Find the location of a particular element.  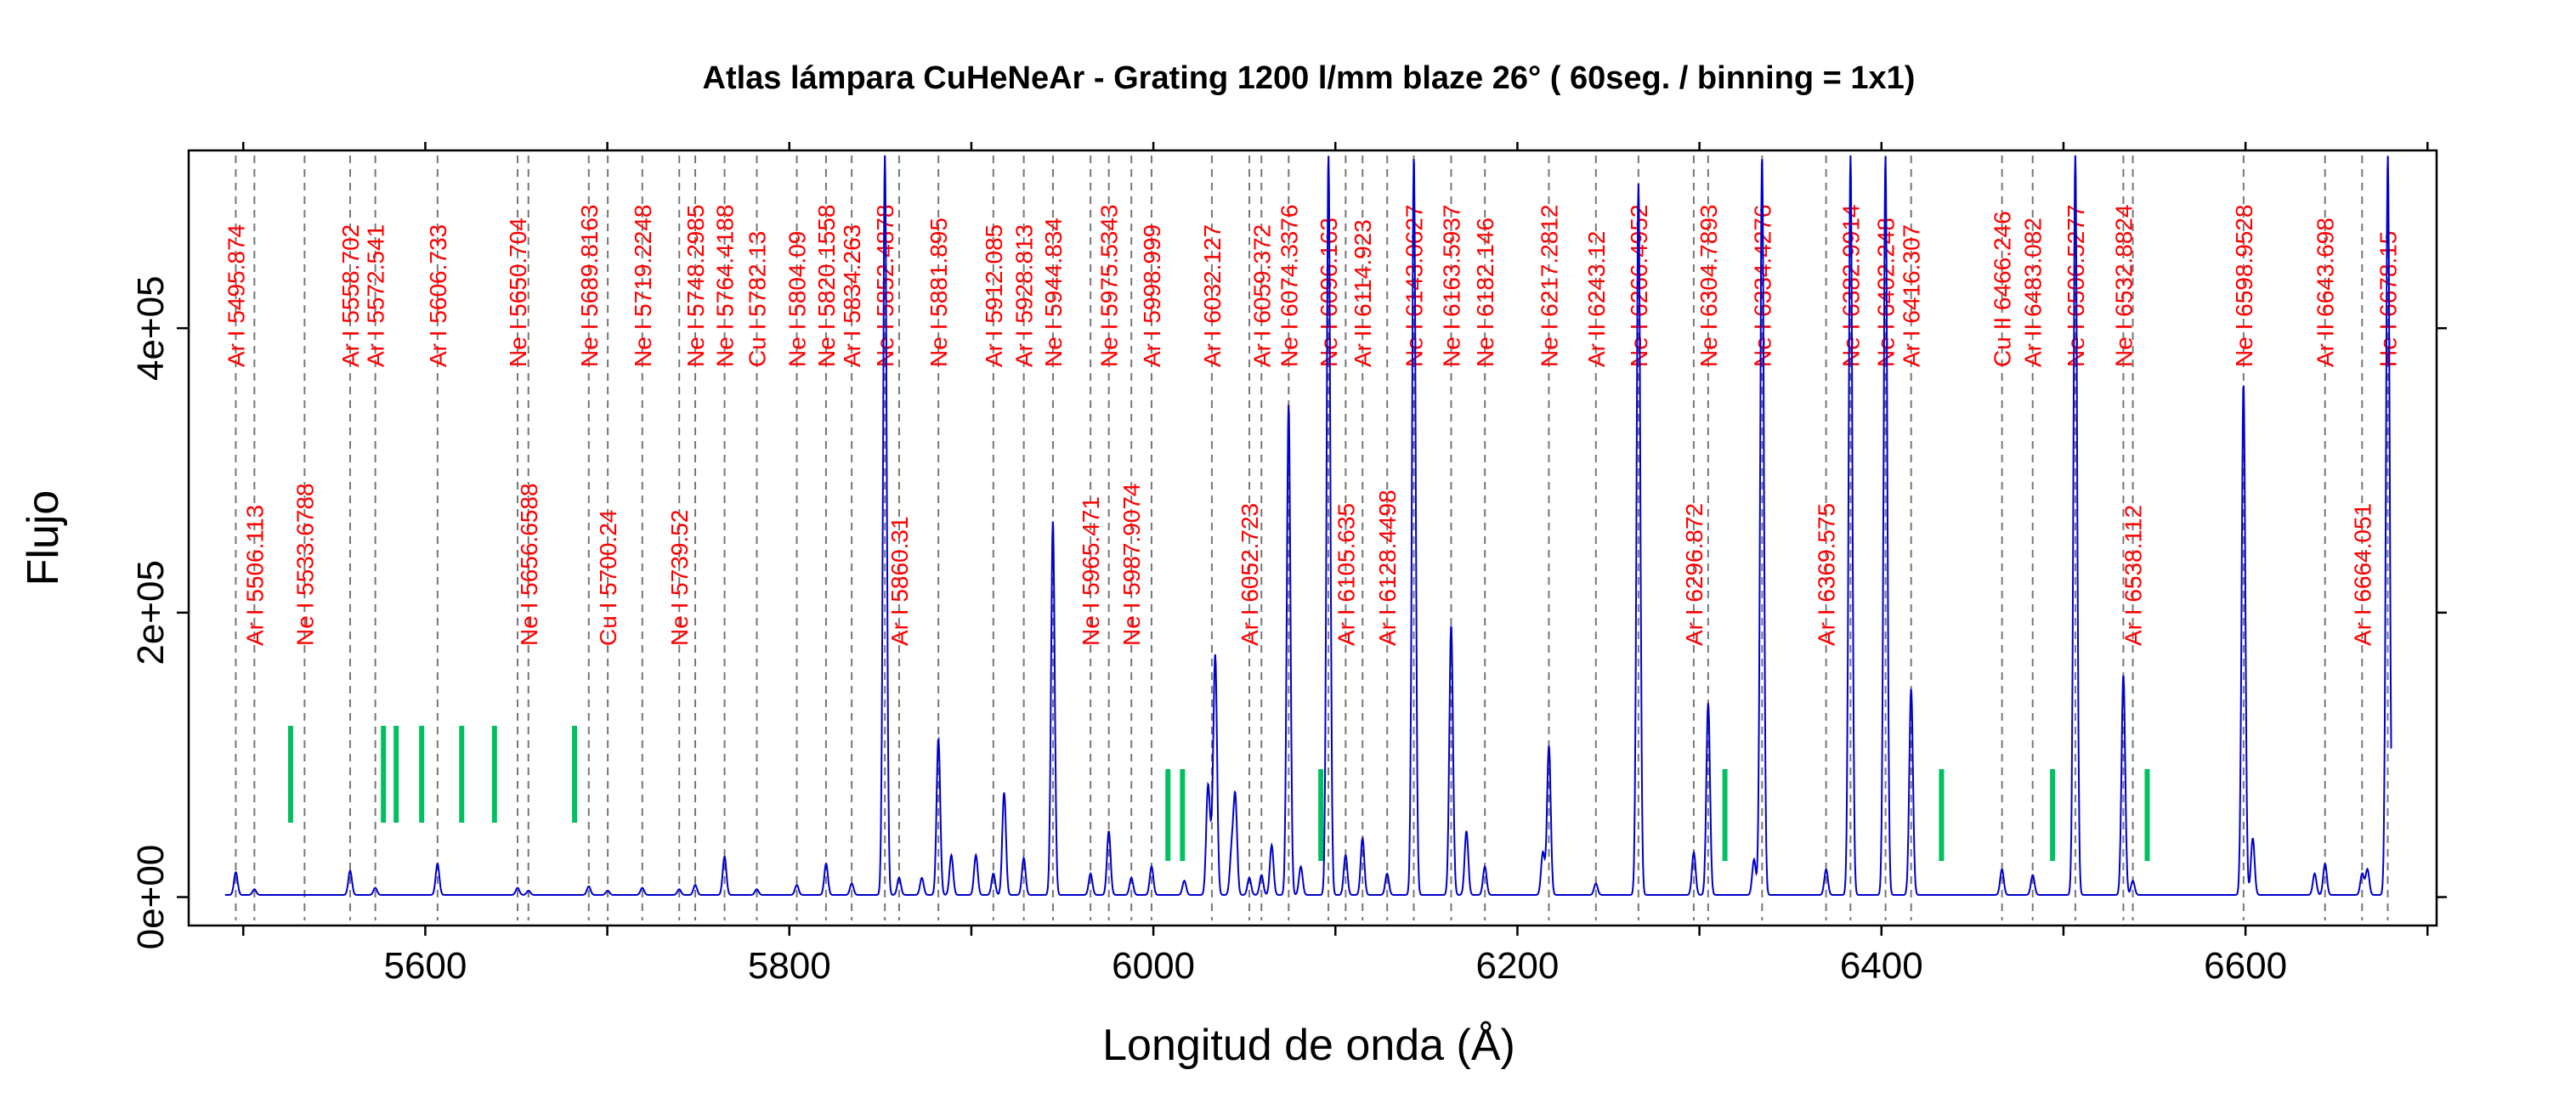

line-label-upper: Ne I 5719.2248 is located at coordinates (643, 286).